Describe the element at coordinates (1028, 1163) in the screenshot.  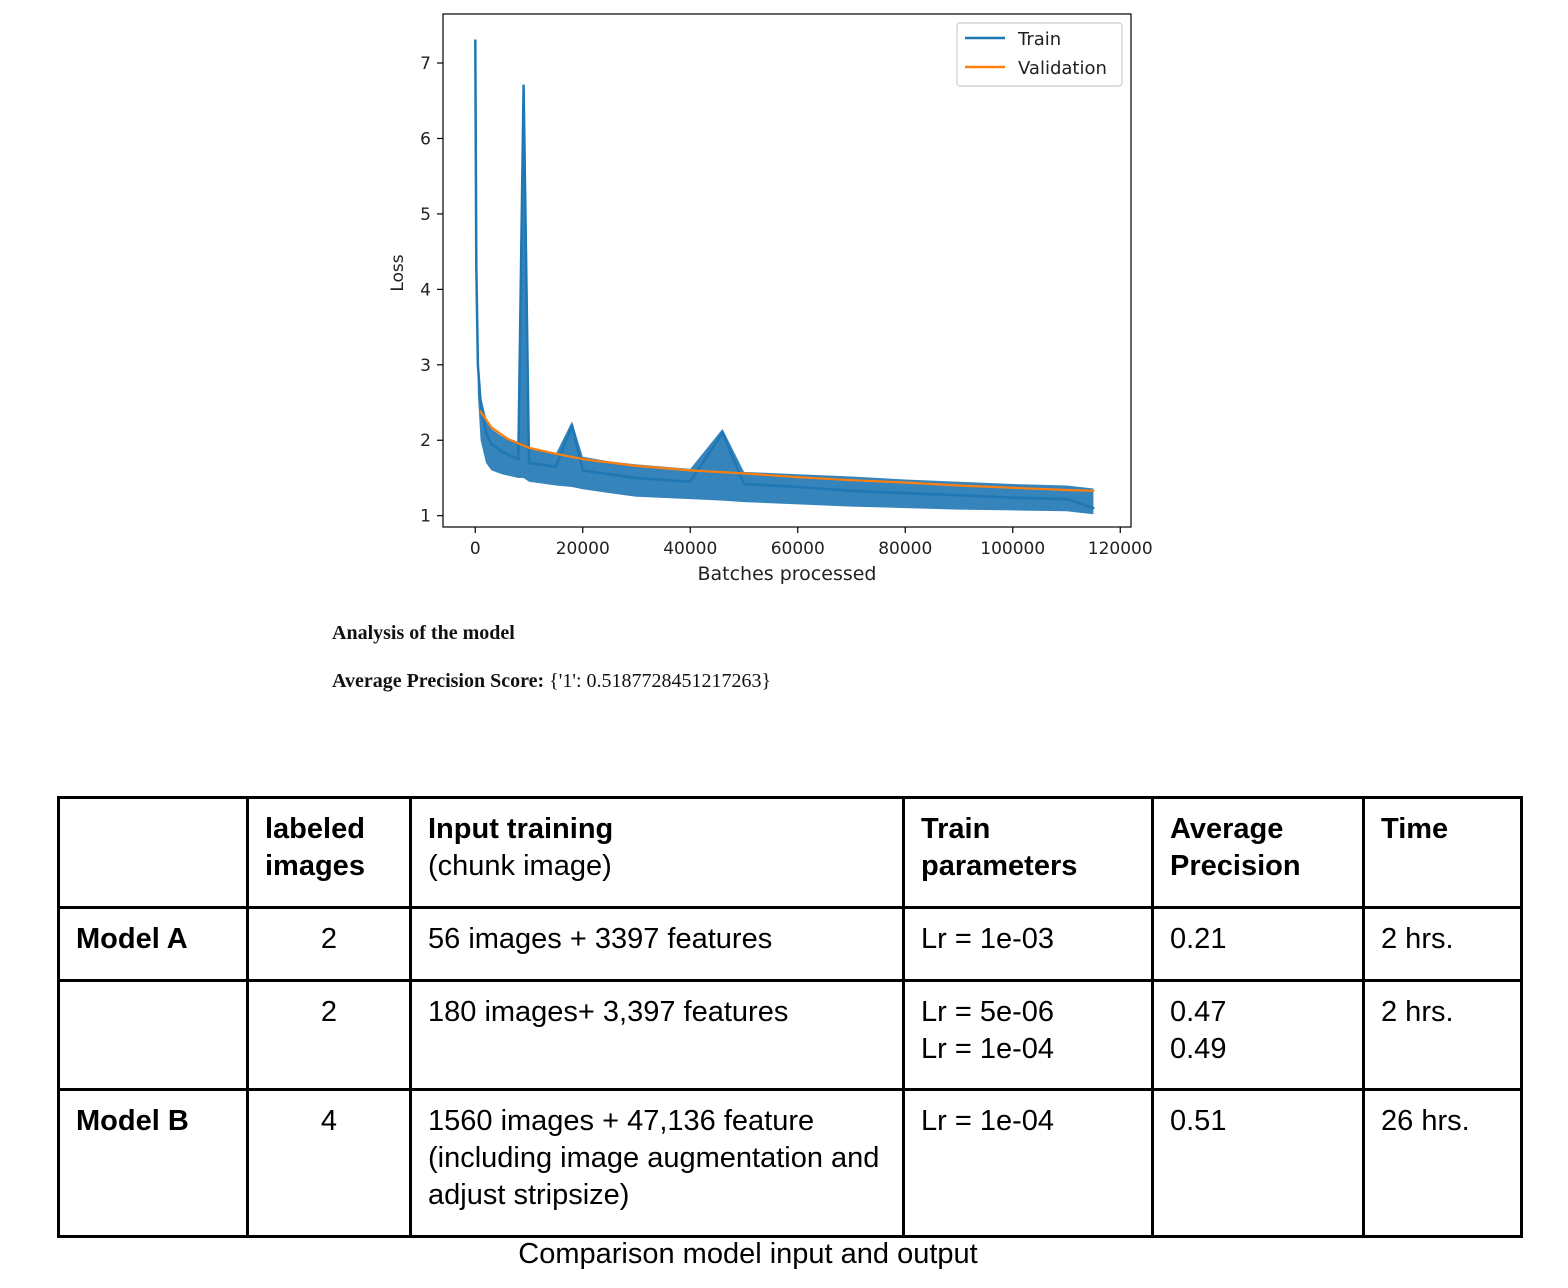
I see `row-train-parameters: Lr = 1e-04` at that location.